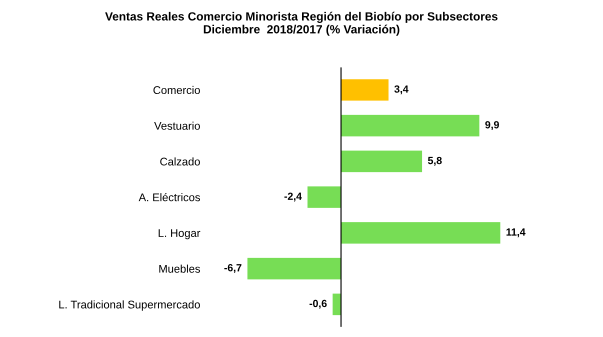  What do you see at coordinates (180, 161) in the screenshot?
I see `y-tick-label: Calzado` at bounding box center [180, 161].